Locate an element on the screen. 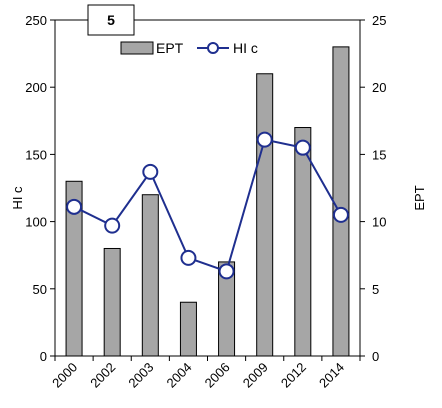 The width and height of the screenshot is (442, 408). x-tick-label: 2012 is located at coordinates (293, 375).